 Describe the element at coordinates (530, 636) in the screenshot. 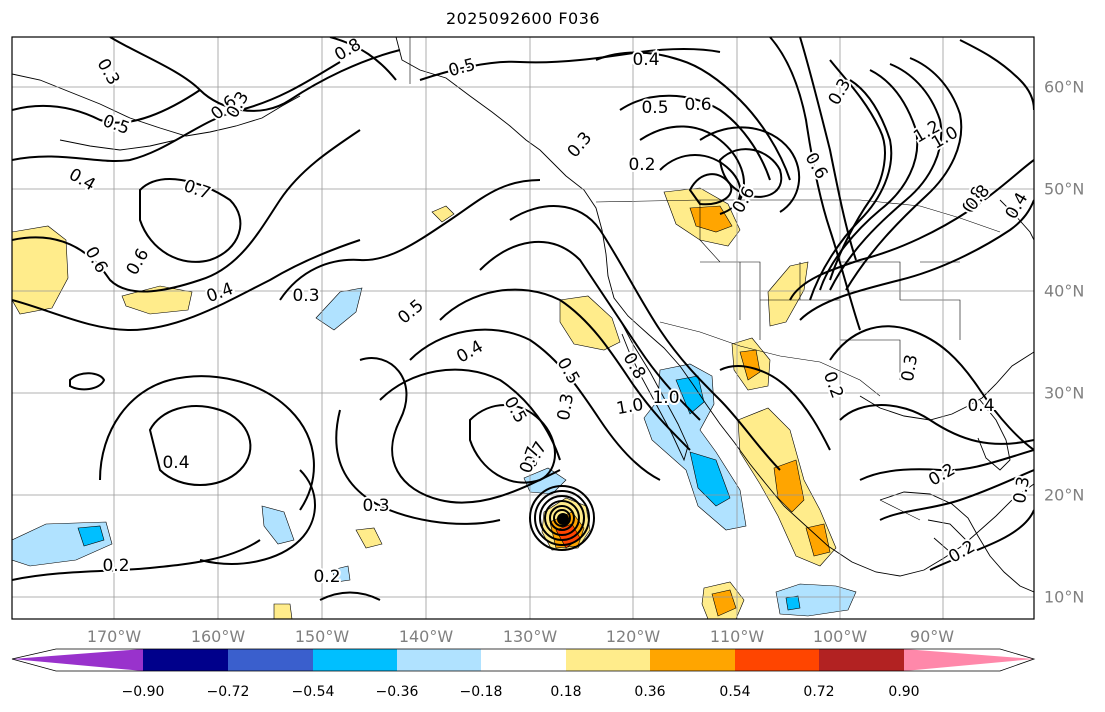

I see `lon-label: 130°W` at that location.